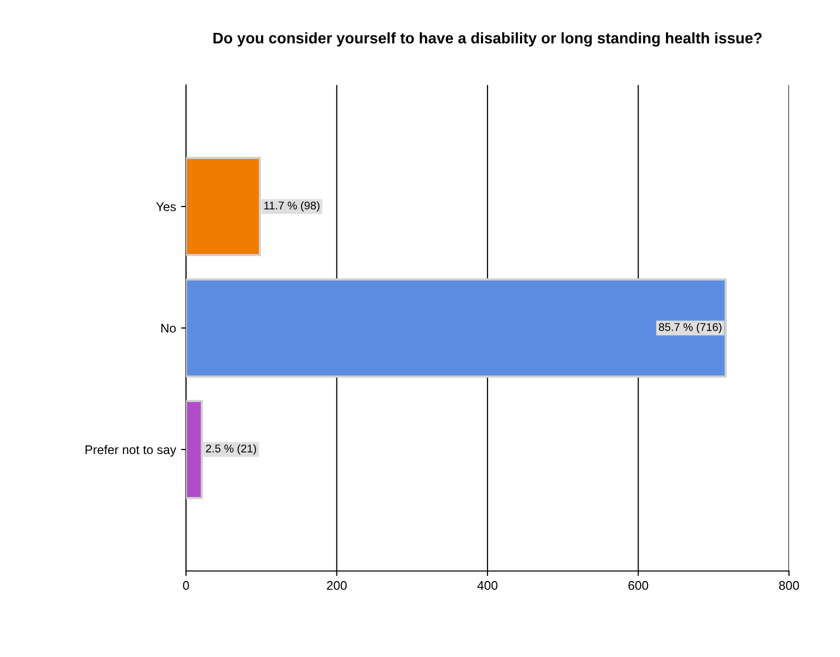  What do you see at coordinates (186, 585) in the screenshot?
I see `x-tick-label: 0` at bounding box center [186, 585].